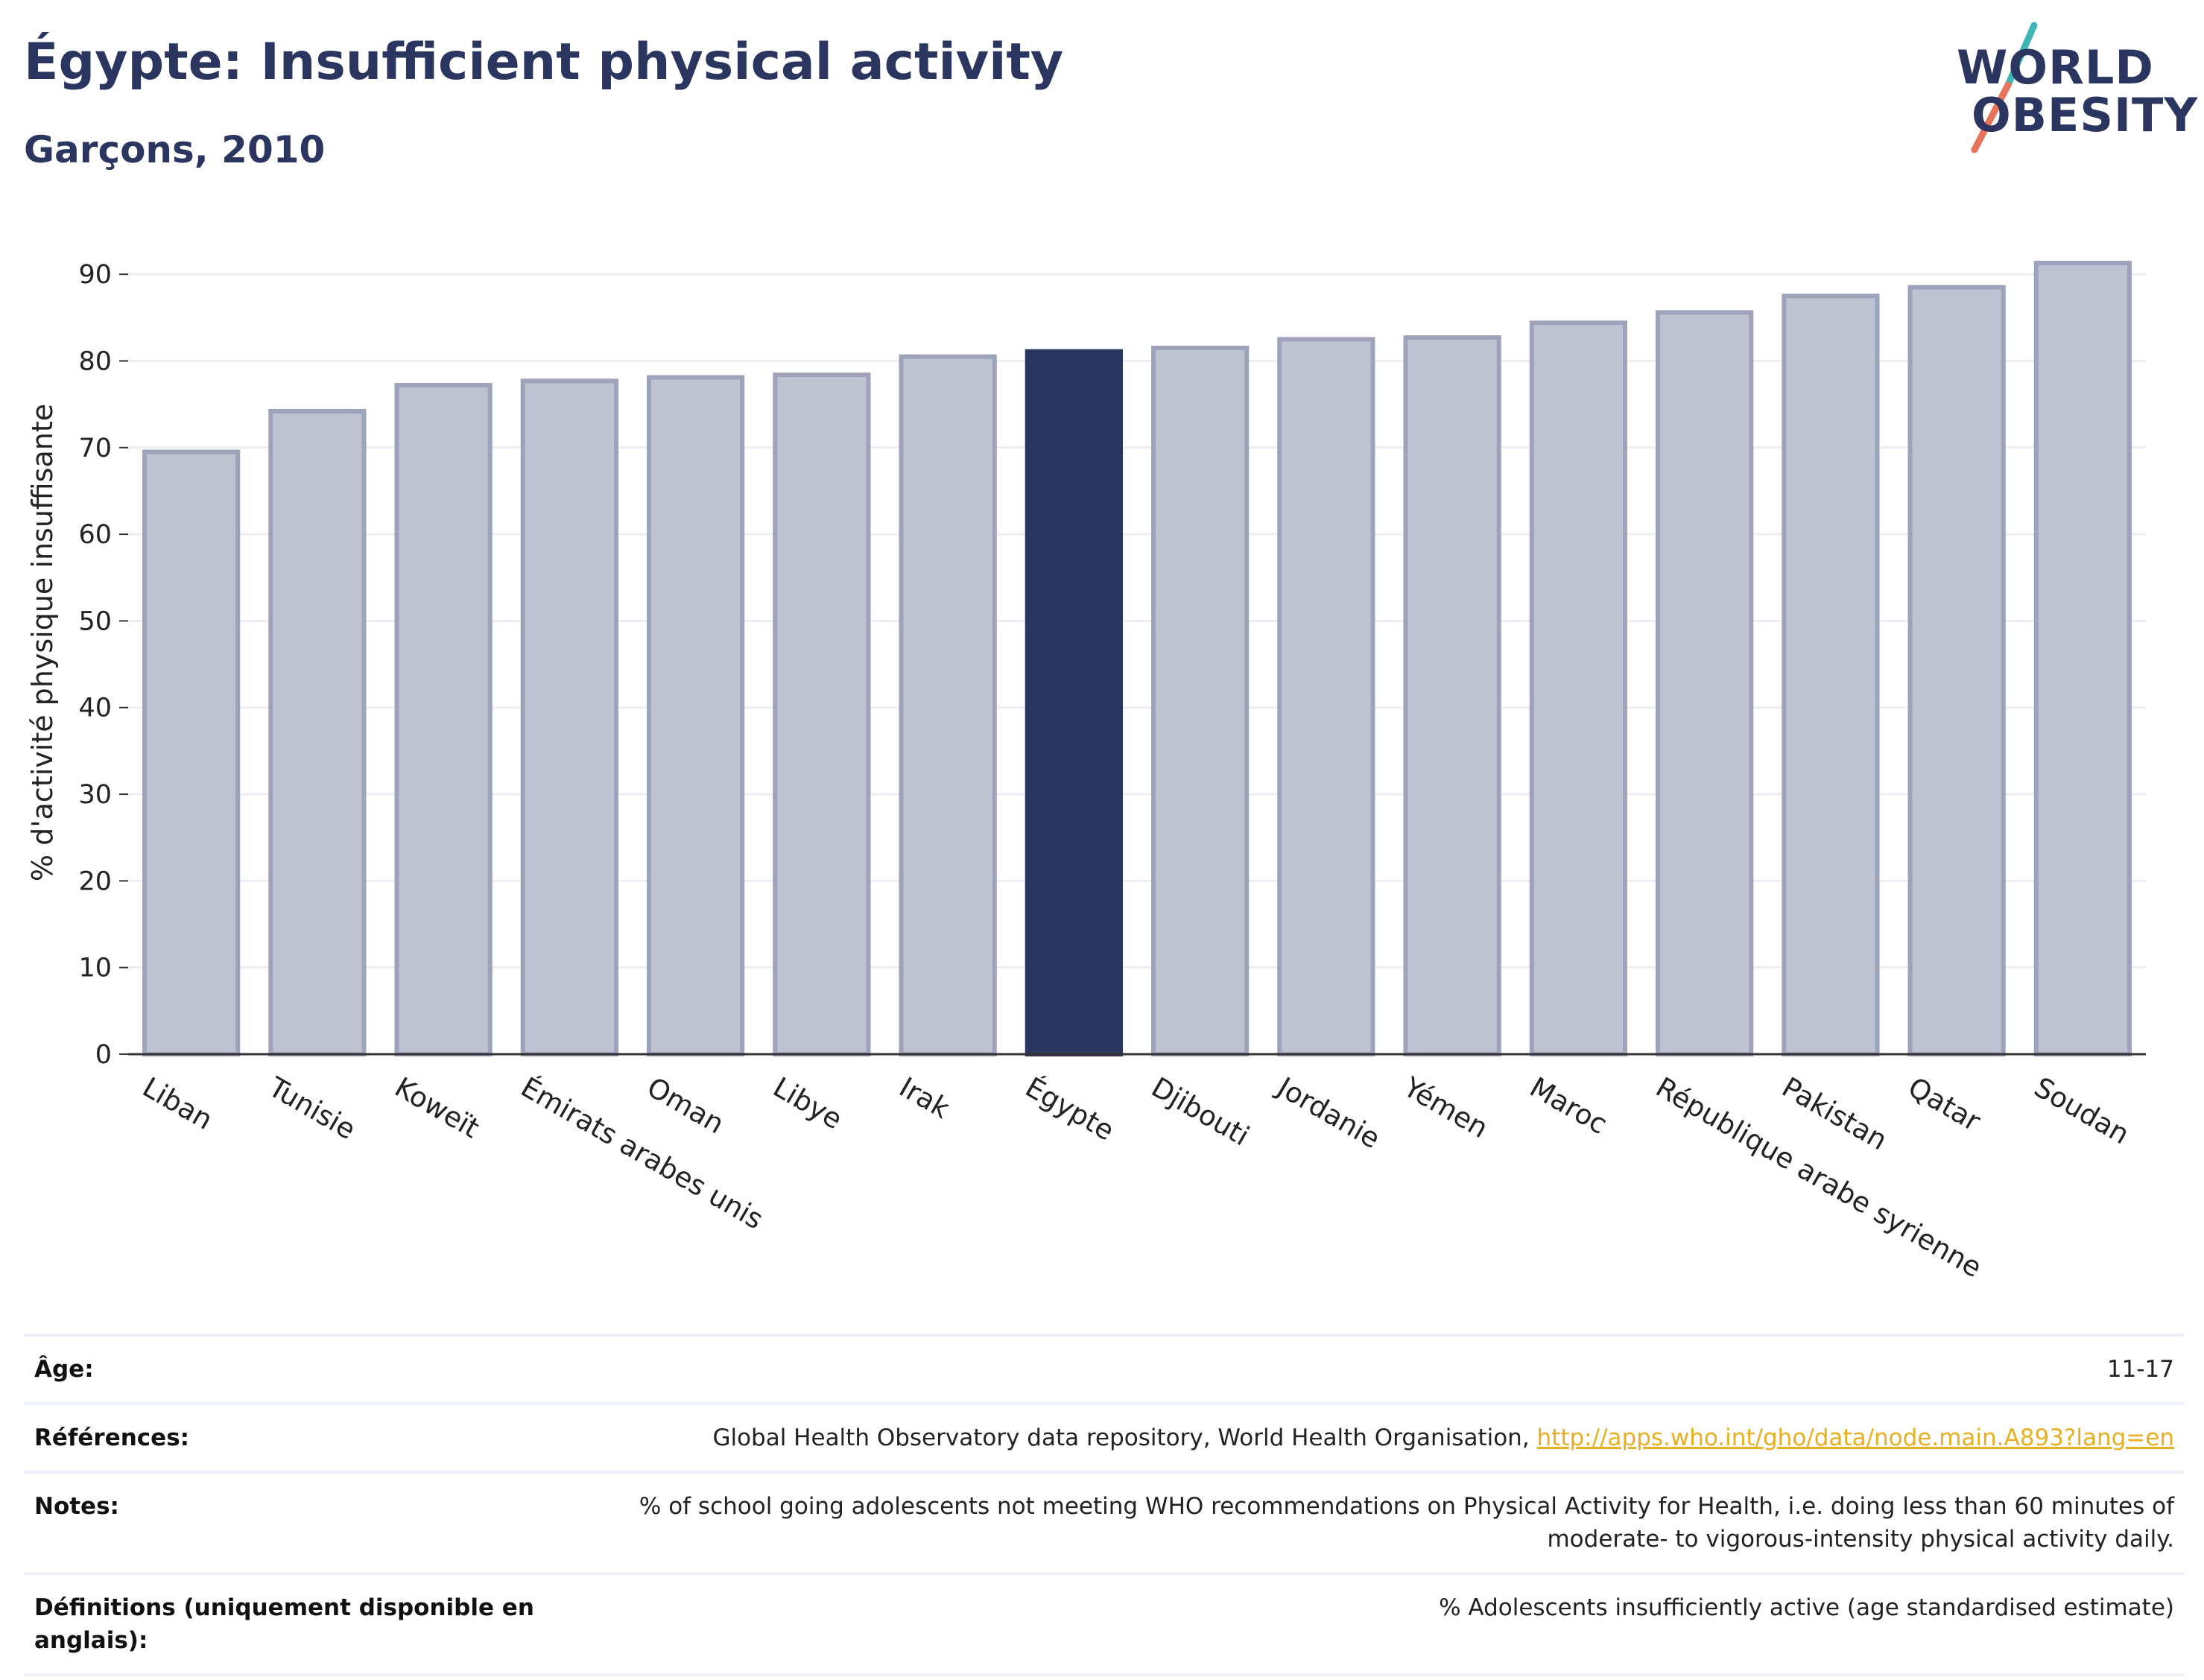 The height and width of the screenshot is (1680, 2204). Describe the element at coordinates (95, 881) in the screenshot. I see `y-tick-label: 20` at that location.